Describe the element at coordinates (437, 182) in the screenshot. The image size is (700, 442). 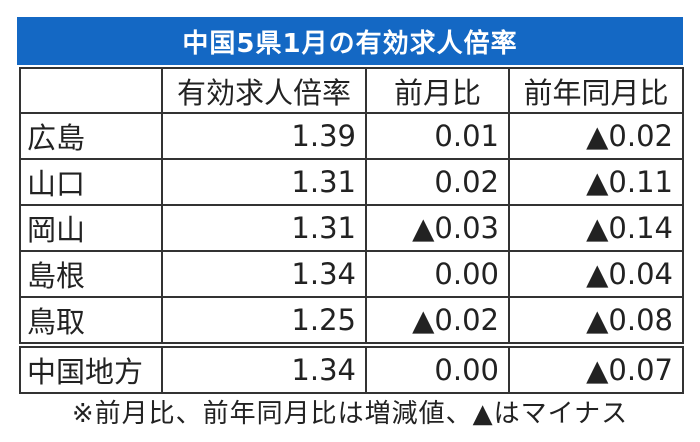
I see `month-change-value: 0.02` at that location.